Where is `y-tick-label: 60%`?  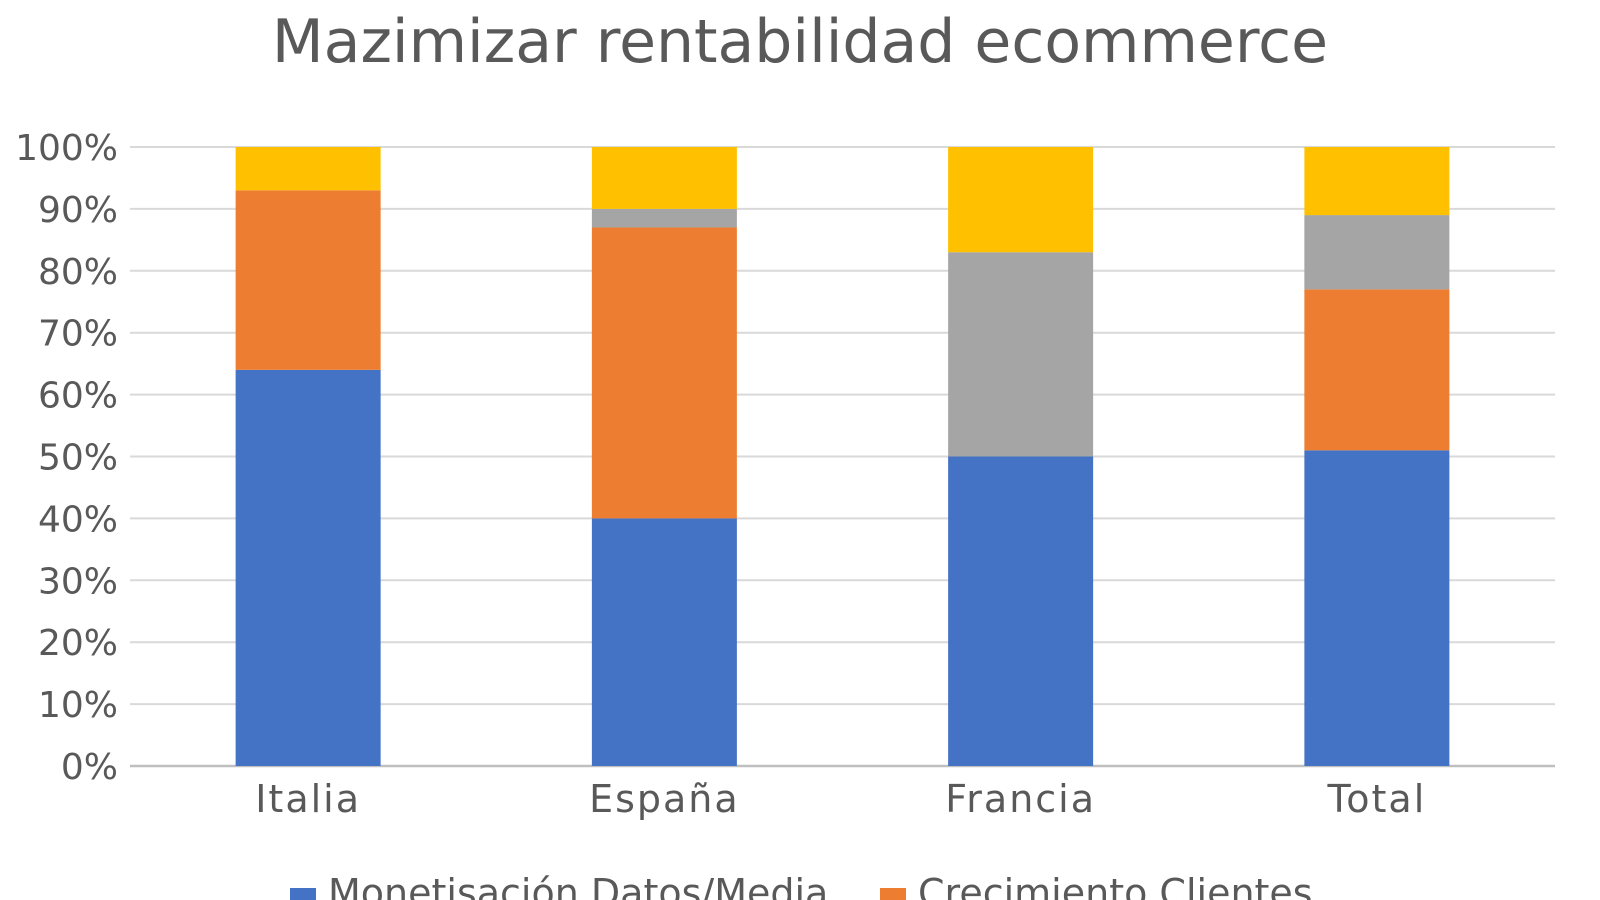
y-tick-label: 60% is located at coordinates (78, 396).